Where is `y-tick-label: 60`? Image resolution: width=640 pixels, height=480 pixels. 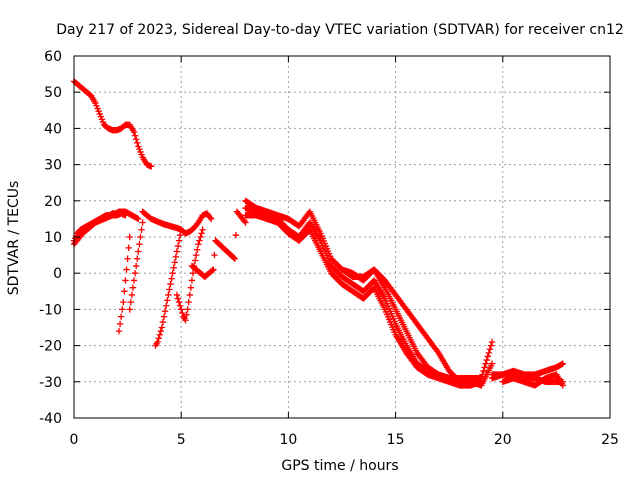 y-tick-label: 60 is located at coordinates (53, 57).